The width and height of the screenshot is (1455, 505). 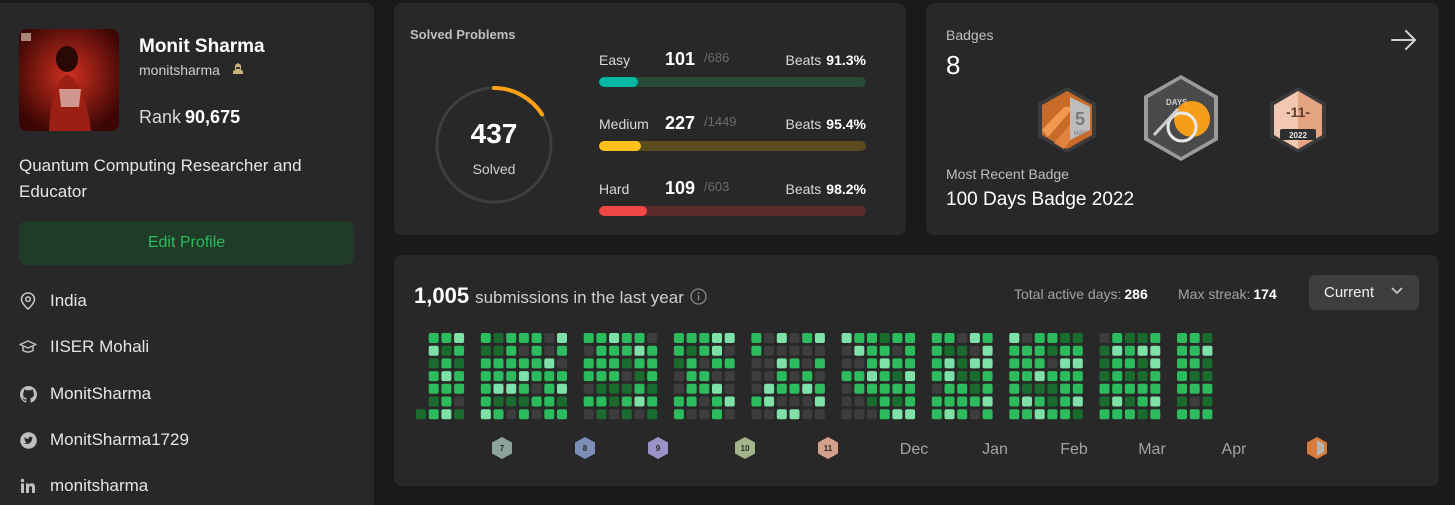 What do you see at coordinates (1181, 118) in the screenshot?
I see `100-days-badge-icon: DAYS` at bounding box center [1181, 118].